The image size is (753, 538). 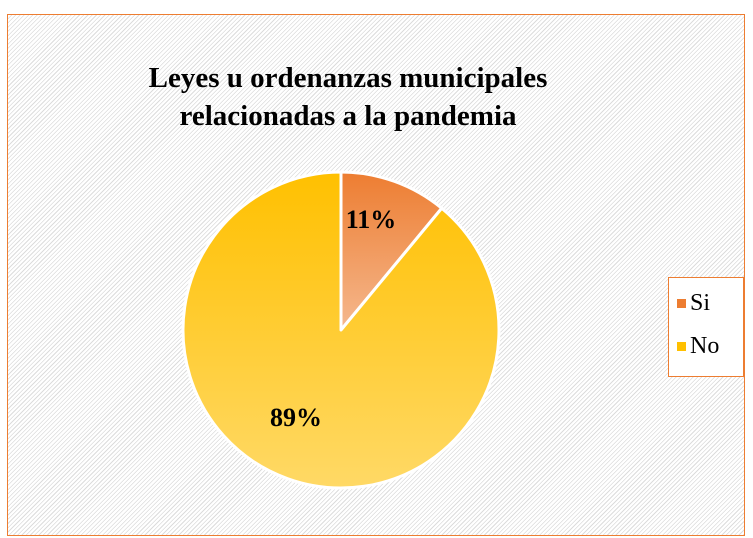 I want to click on legend-item-no: No, so click(x=698, y=346).